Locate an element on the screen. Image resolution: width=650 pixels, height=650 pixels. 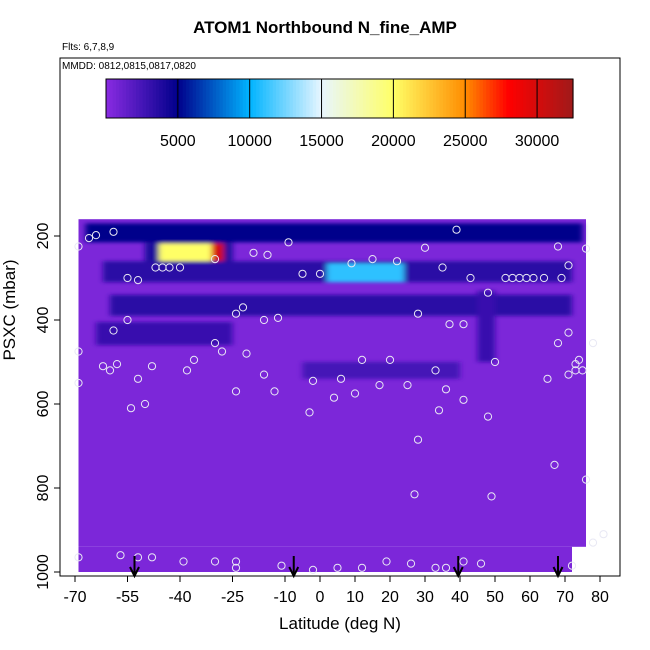
y-axis-label: PSXC (mbar) is located at coordinates (9, 310).